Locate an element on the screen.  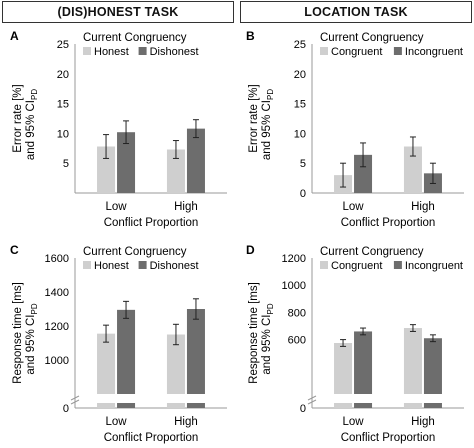
panel-letter: C is located at coordinates (14, 250).